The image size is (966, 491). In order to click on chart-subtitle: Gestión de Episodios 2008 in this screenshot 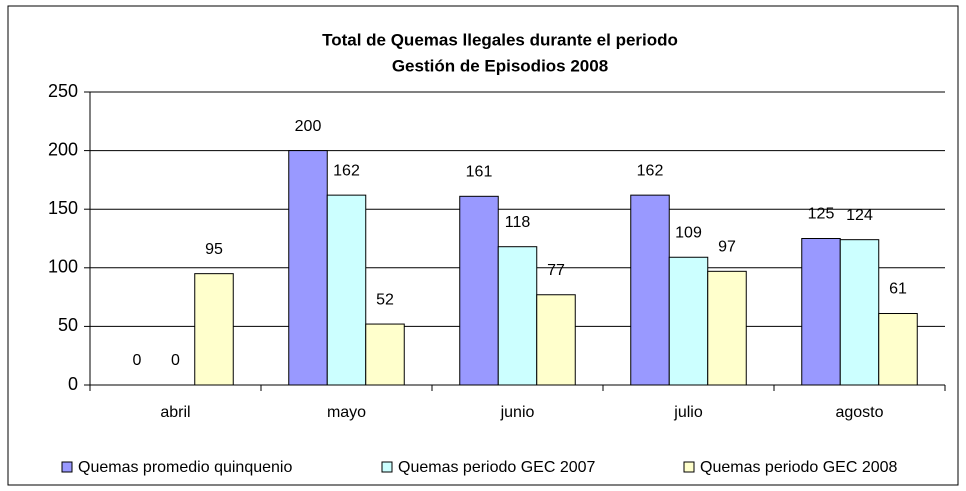, I will do `click(500, 65)`.